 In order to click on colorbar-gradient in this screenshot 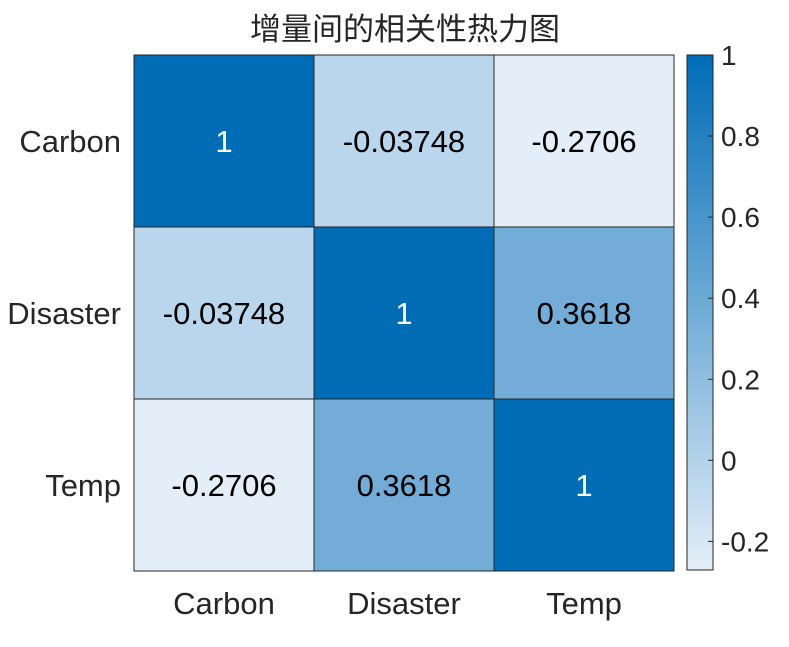, I will do `click(700, 312)`.